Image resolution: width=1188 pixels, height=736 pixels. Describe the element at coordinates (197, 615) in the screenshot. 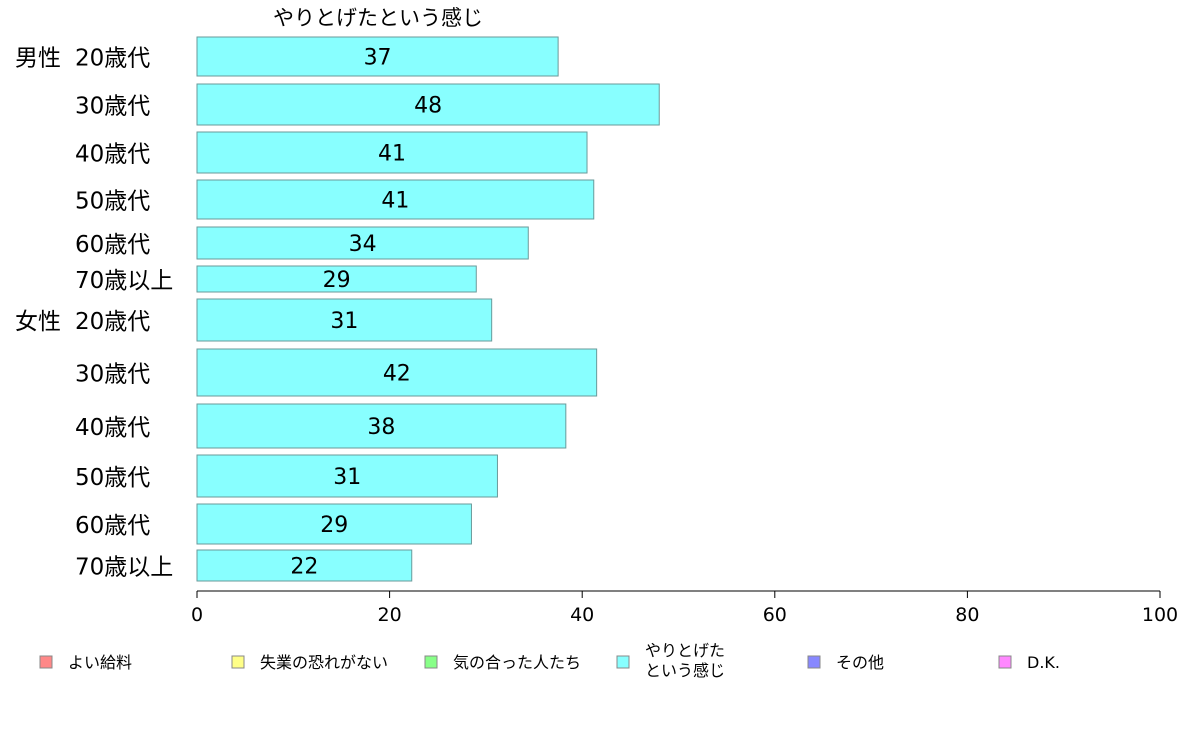

I see `x-tick-label: 0` at that location.